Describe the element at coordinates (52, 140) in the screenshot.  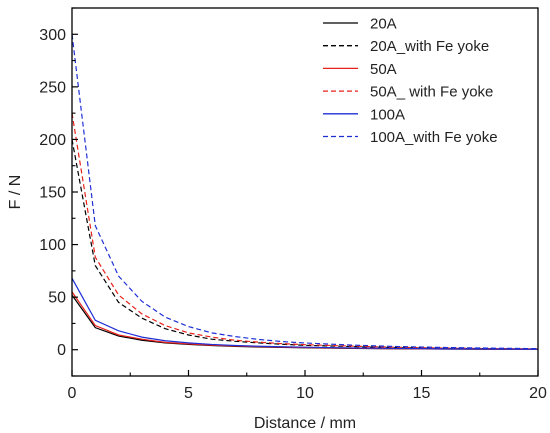
I see `y-tick-label: 200` at that location.